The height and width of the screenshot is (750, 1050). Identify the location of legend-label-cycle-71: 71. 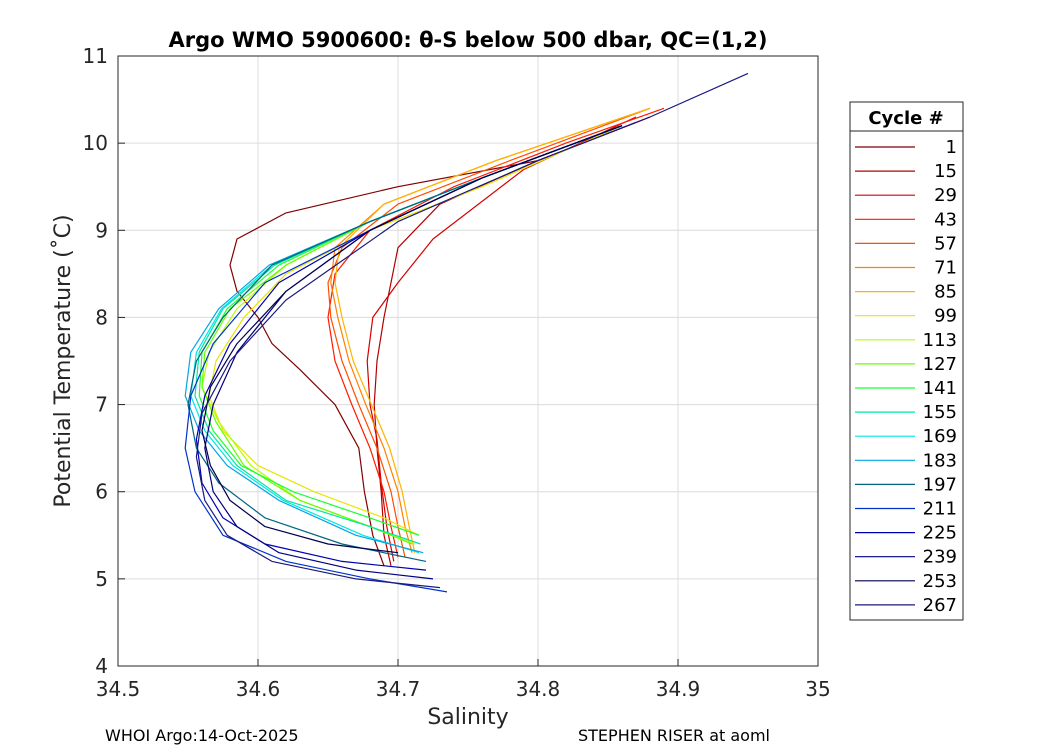
(945, 268).